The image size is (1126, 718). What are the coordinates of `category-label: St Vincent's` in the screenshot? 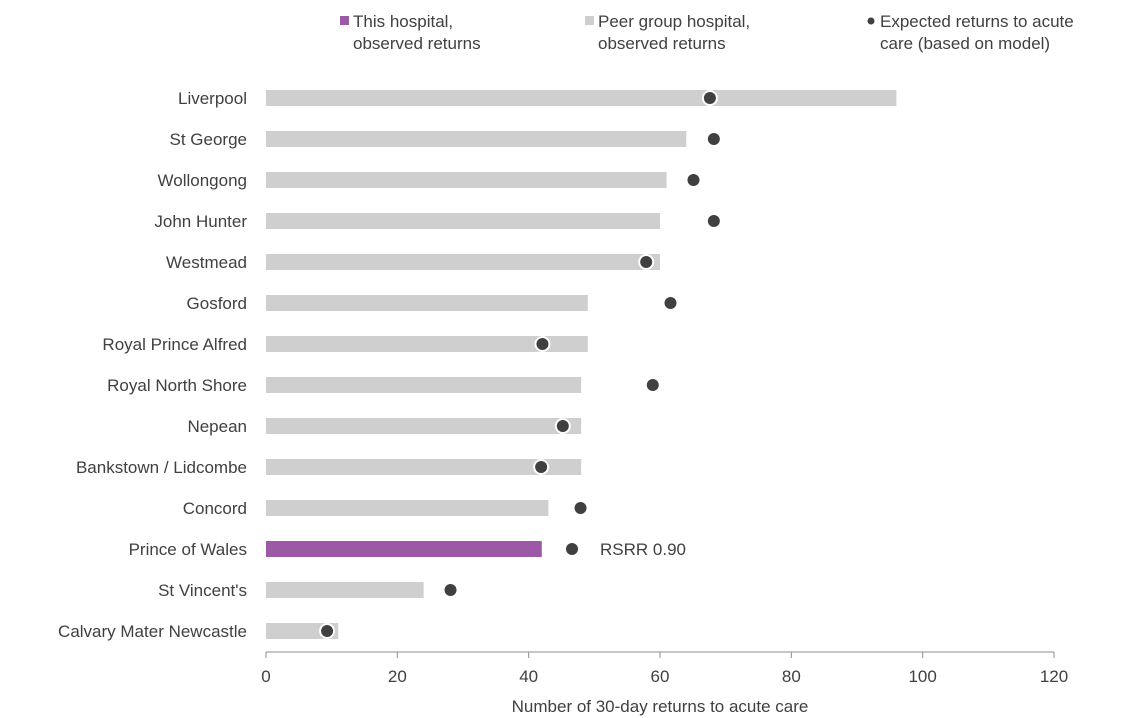 It's located at (202, 590).